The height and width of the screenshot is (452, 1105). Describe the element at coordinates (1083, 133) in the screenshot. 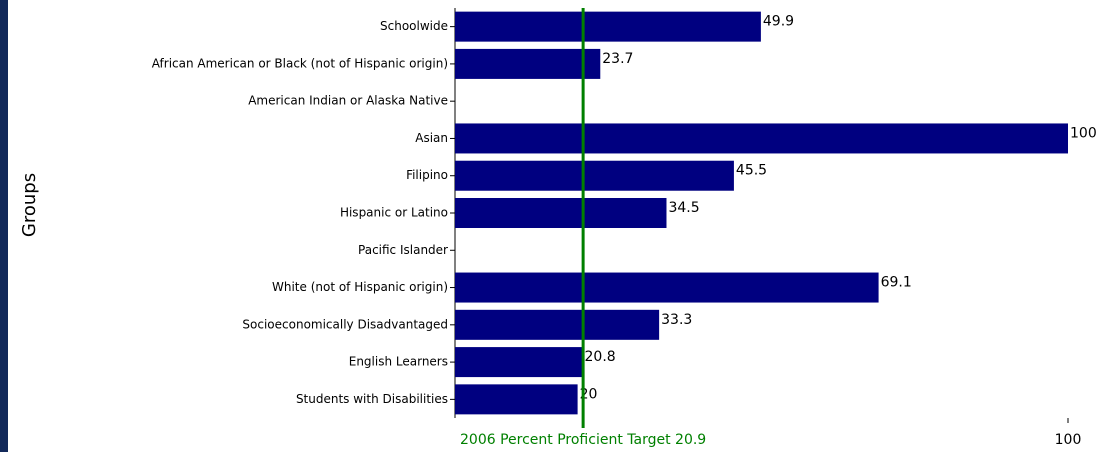

I see `value-label: 100` at that location.